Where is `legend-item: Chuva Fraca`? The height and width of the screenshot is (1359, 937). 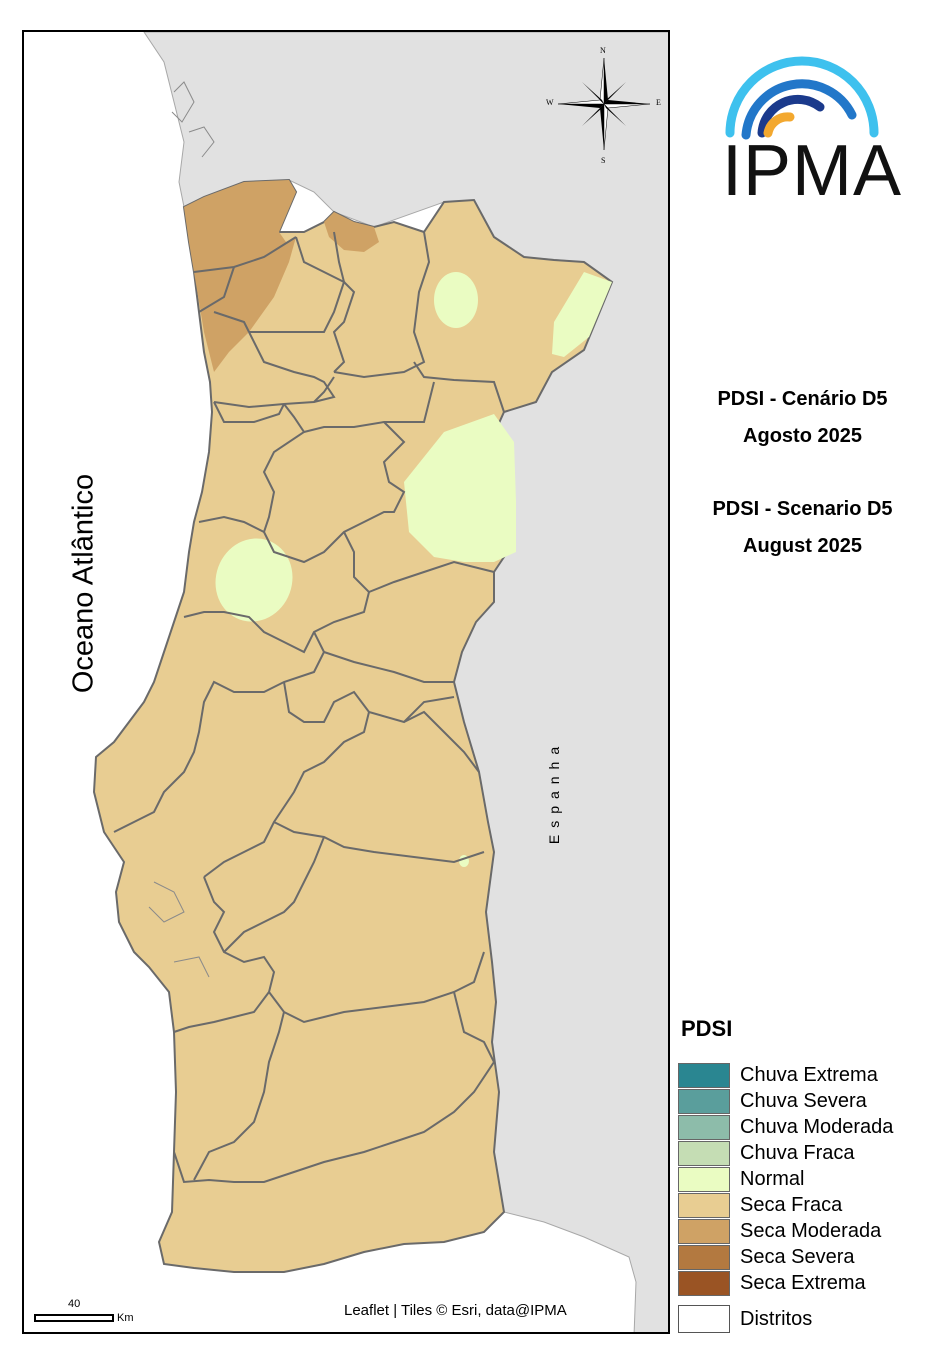 legend-item: Chuva Fraca is located at coordinates (785, 1153).